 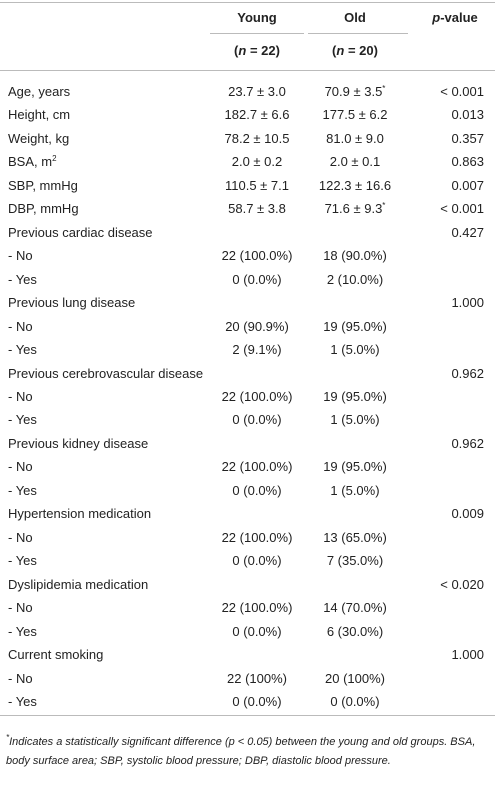 I want to click on row-label: Previous cerebrovascular disease, so click(x=106, y=373).